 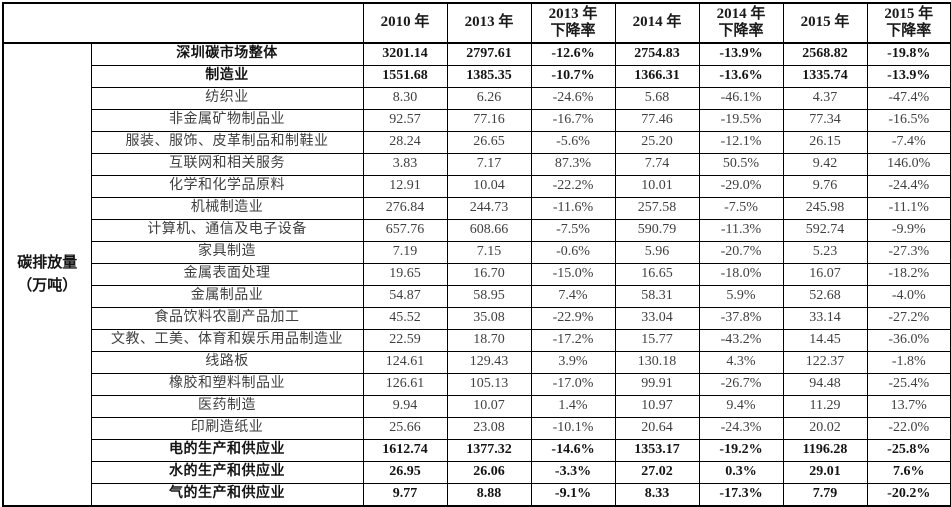 What do you see at coordinates (573, 76) in the screenshot?
I see `value-cell: -10.7%` at bounding box center [573, 76].